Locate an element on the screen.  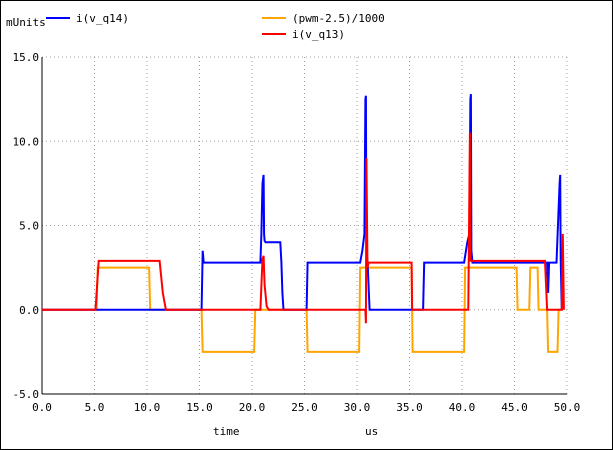
x-tick-label: 35.0 is located at coordinates (409, 407).